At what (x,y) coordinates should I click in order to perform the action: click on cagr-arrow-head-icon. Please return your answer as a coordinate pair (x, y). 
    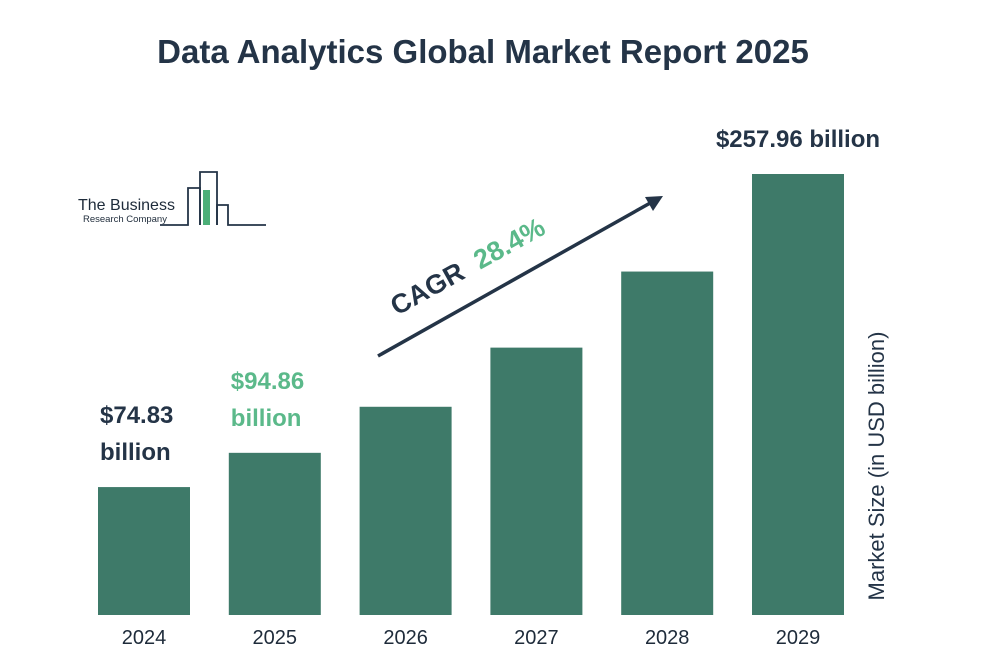
    Looking at the image, I should click on (654, 203).